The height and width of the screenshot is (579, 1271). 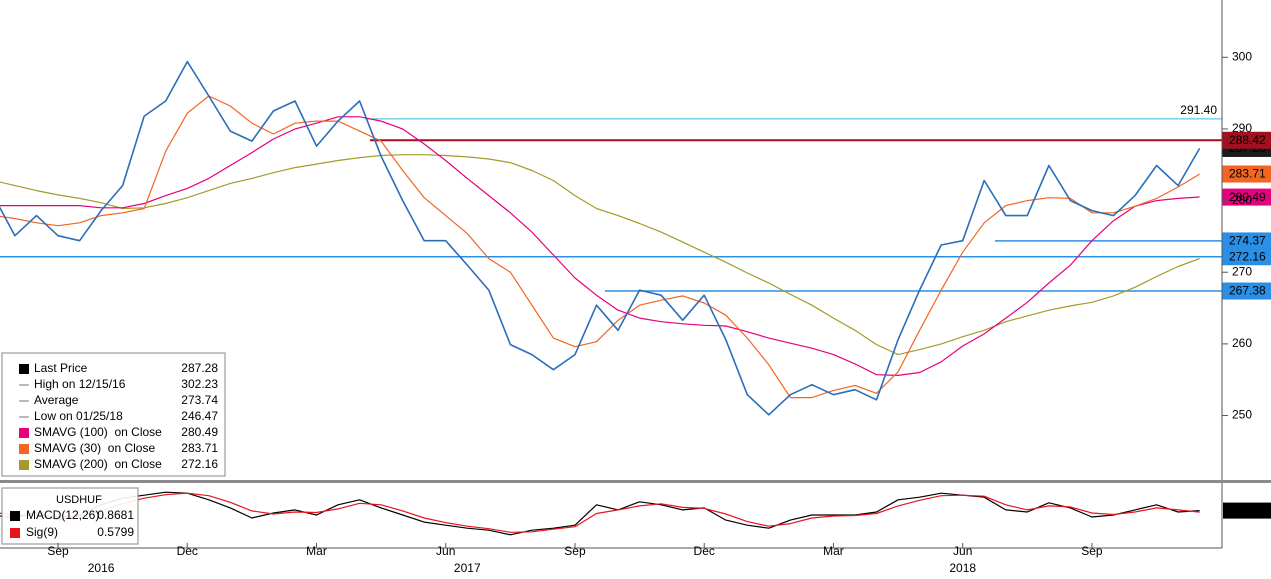 I want to click on legend-label: SMAVG (30) on Close, so click(x=94, y=448).